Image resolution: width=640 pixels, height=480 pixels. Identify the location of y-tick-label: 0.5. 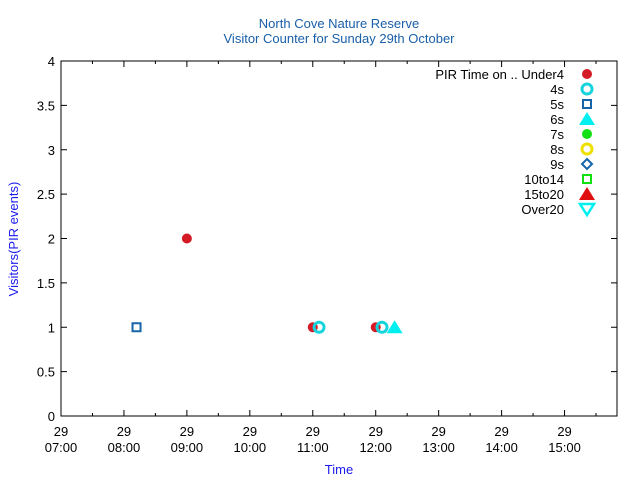
(46, 372).